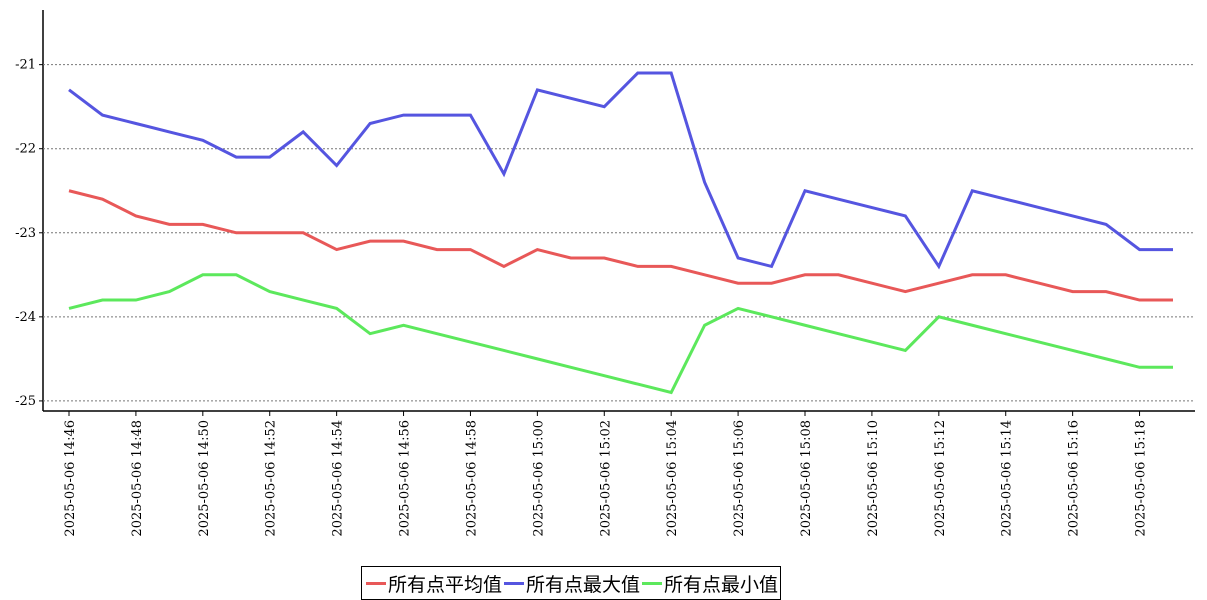 The height and width of the screenshot is (600, 1207). I want to click on x-tick-label: 2025-05-06 14:52, so click(271, 478).